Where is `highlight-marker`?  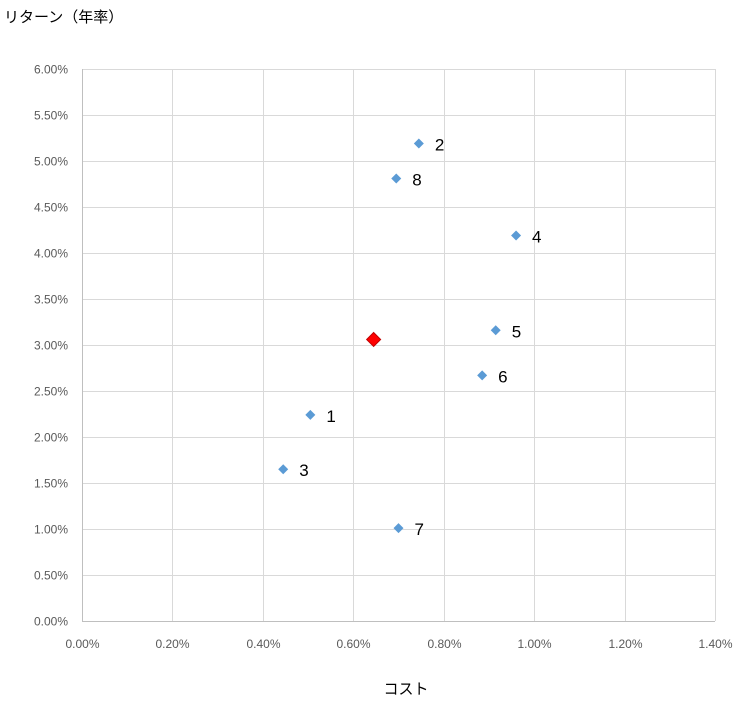 highlight-marker is located at coordinates (373, 339).